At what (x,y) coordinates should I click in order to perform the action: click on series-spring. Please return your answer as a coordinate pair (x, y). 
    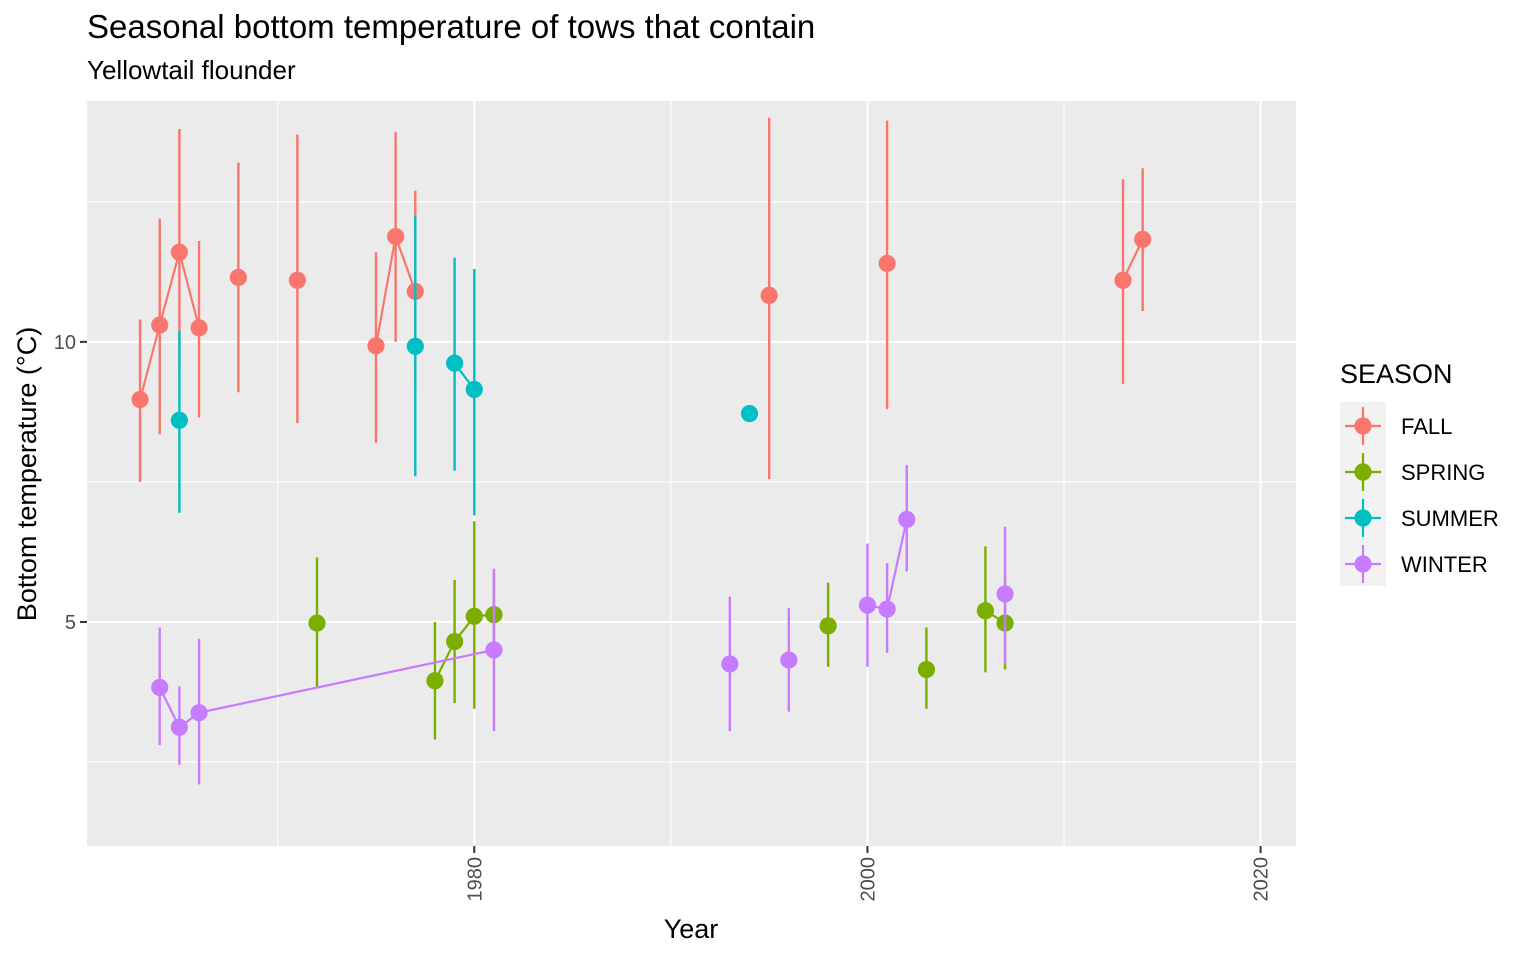
    Looking at the image, I should click on (661, 630).